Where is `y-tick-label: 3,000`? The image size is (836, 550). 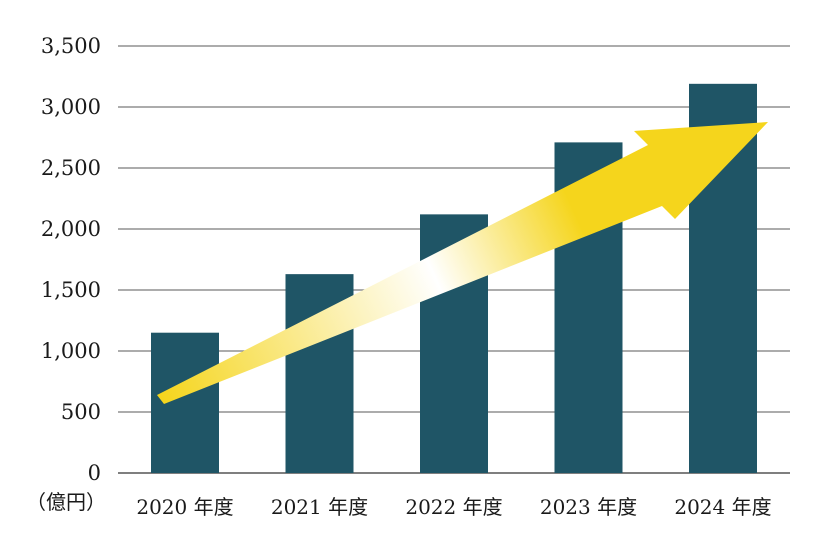
y-tick-label: 3,000 is located at coordinates (71, 107).